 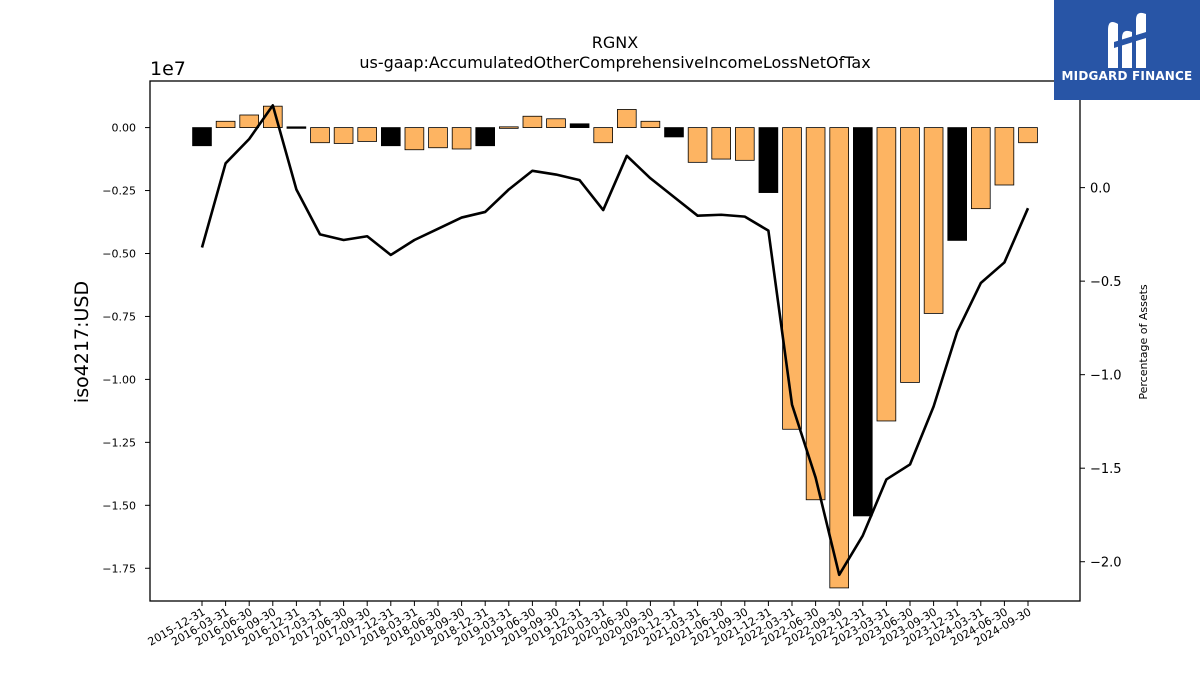 What do you see at coordinates (1127, 76) in the screenshot?
I see `logo-text: MIDGARD FINANCE` at bounding box center [1127, 76].